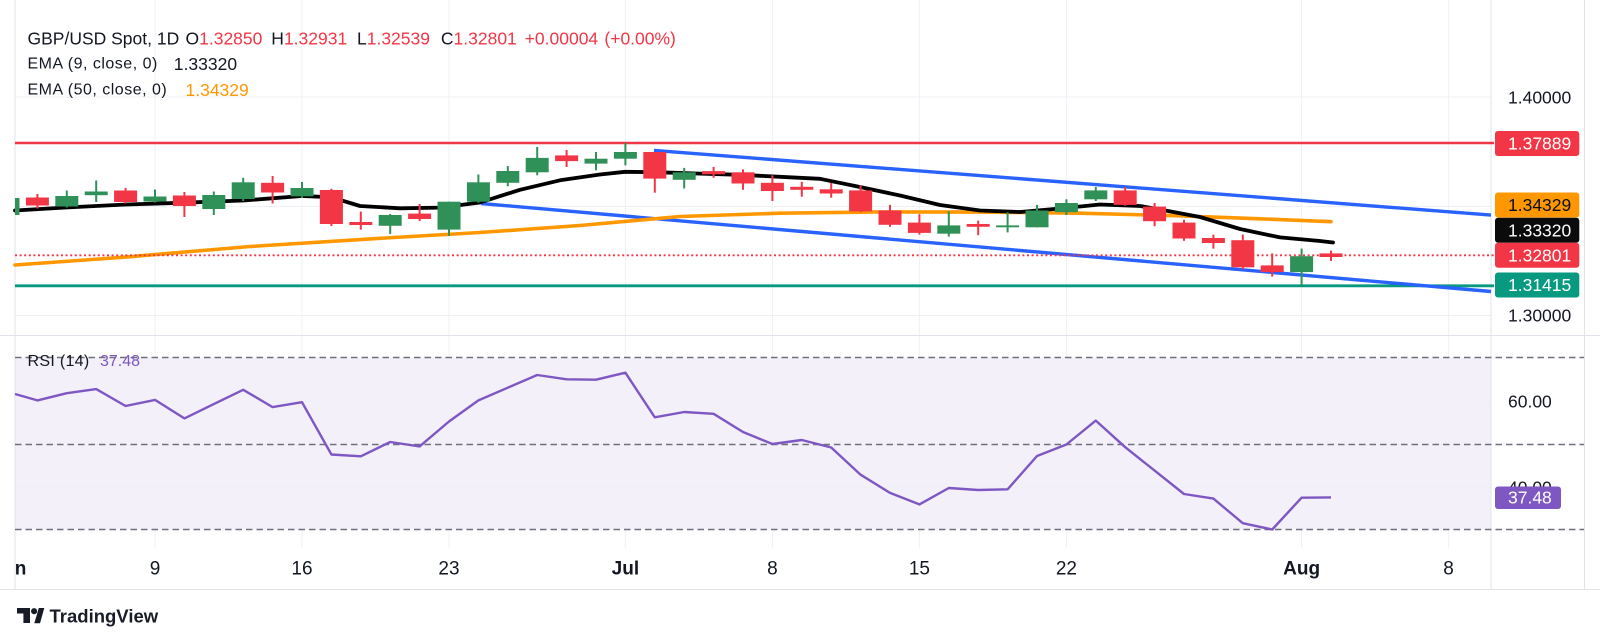 The height and width of the screenshot is (643, 1600). I want to click on svg-text: RSI (14), so click(59, 361).